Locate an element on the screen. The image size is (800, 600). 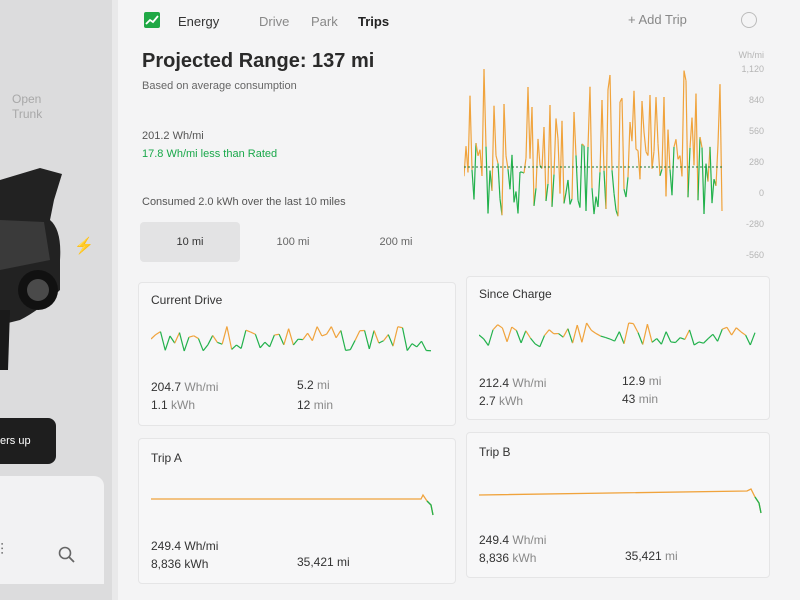
range-option-100mi: 100 mi is located at coordinates (293, 242).